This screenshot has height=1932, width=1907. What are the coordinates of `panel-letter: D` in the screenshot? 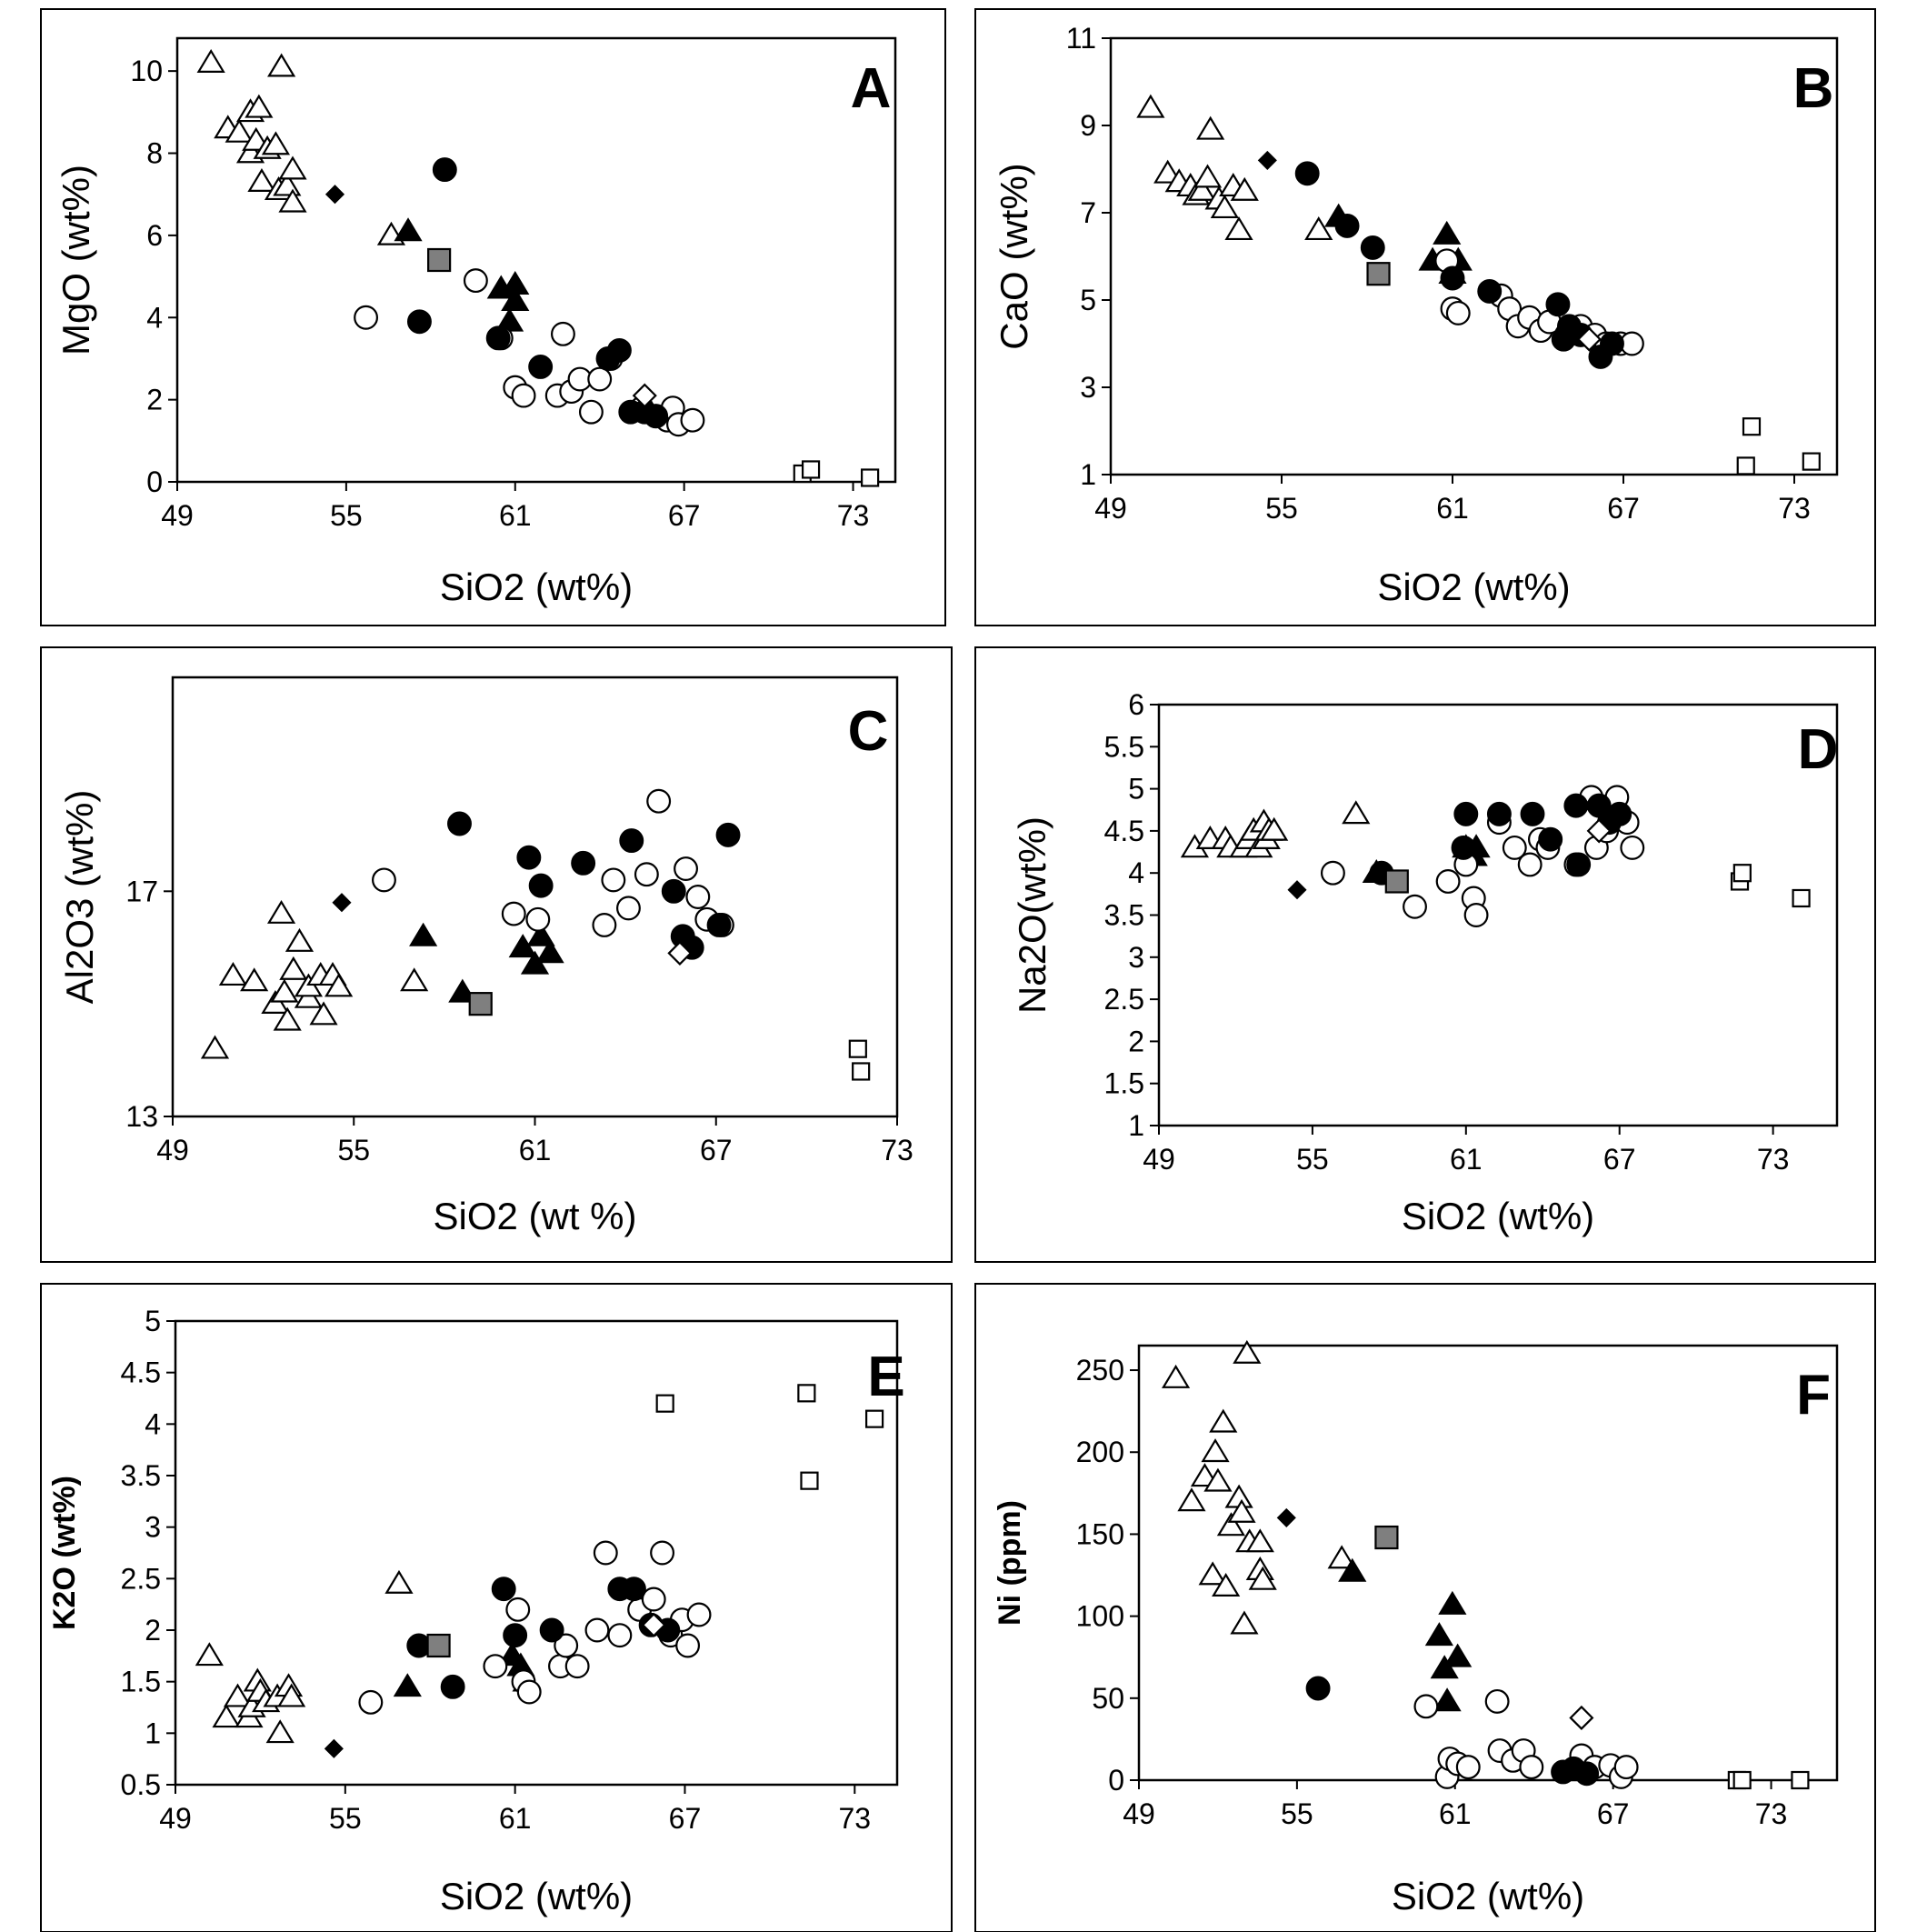 It's located at (1819, 749).